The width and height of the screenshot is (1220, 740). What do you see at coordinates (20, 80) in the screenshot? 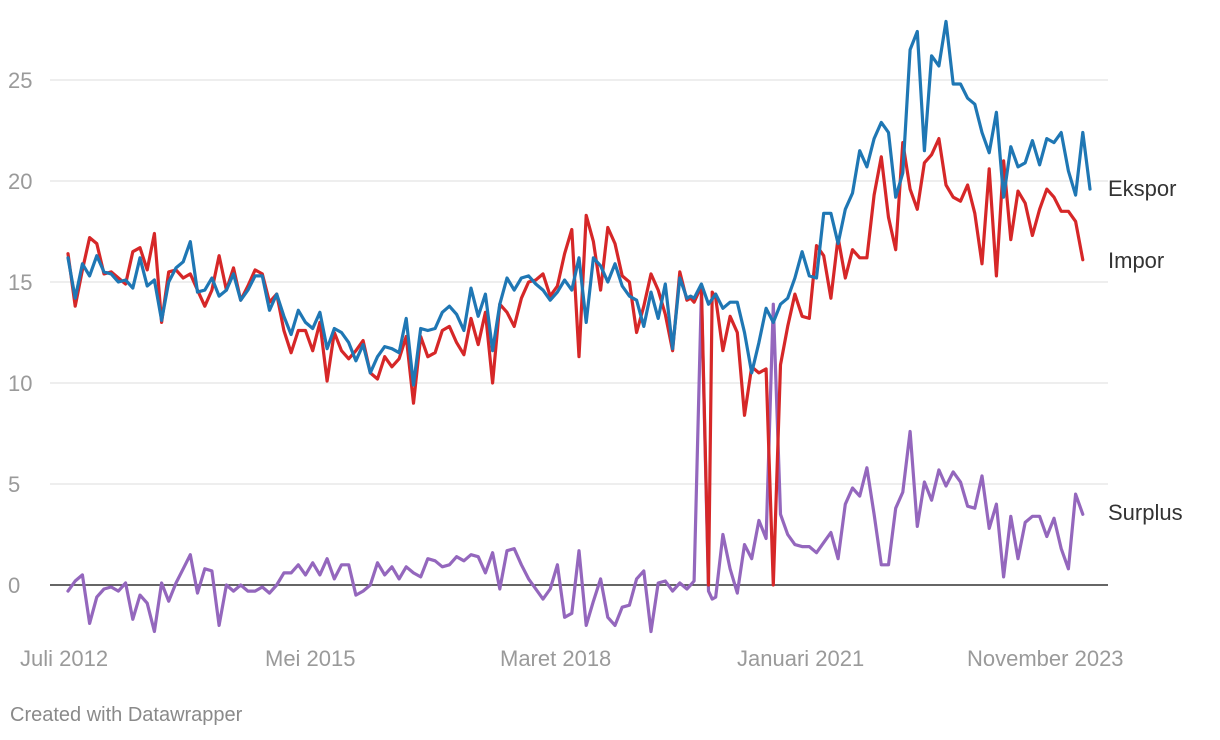
I see `y-tick-label-25: 25` at bounding box center [20, 80].